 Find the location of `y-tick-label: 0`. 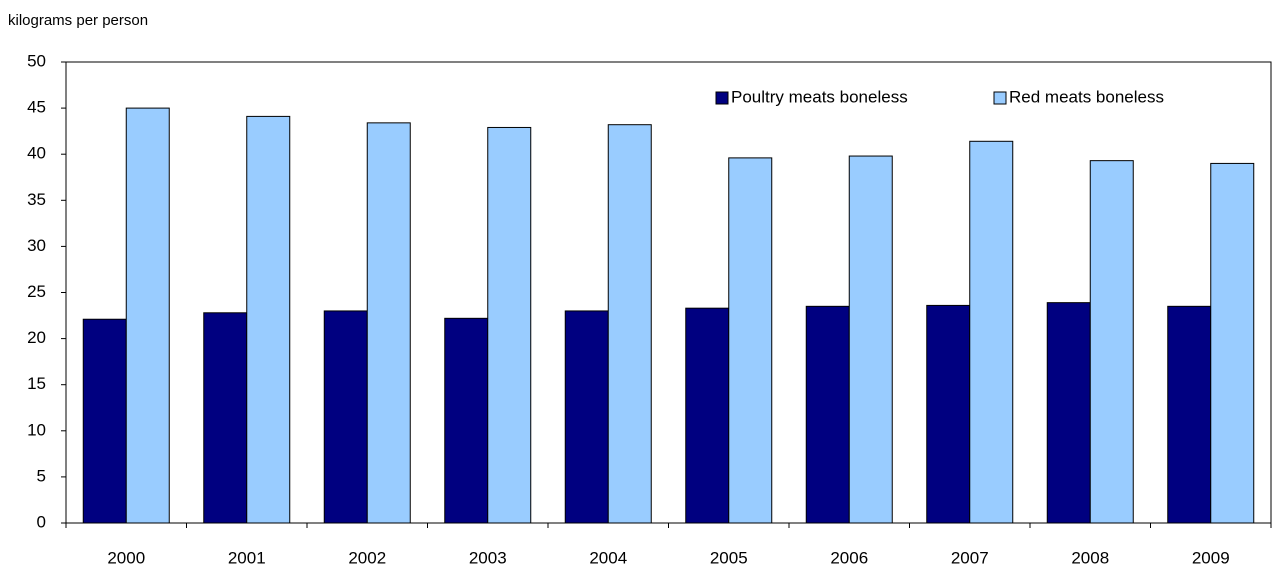

y-tick-label: 0 is located at coordinates (41, 521).